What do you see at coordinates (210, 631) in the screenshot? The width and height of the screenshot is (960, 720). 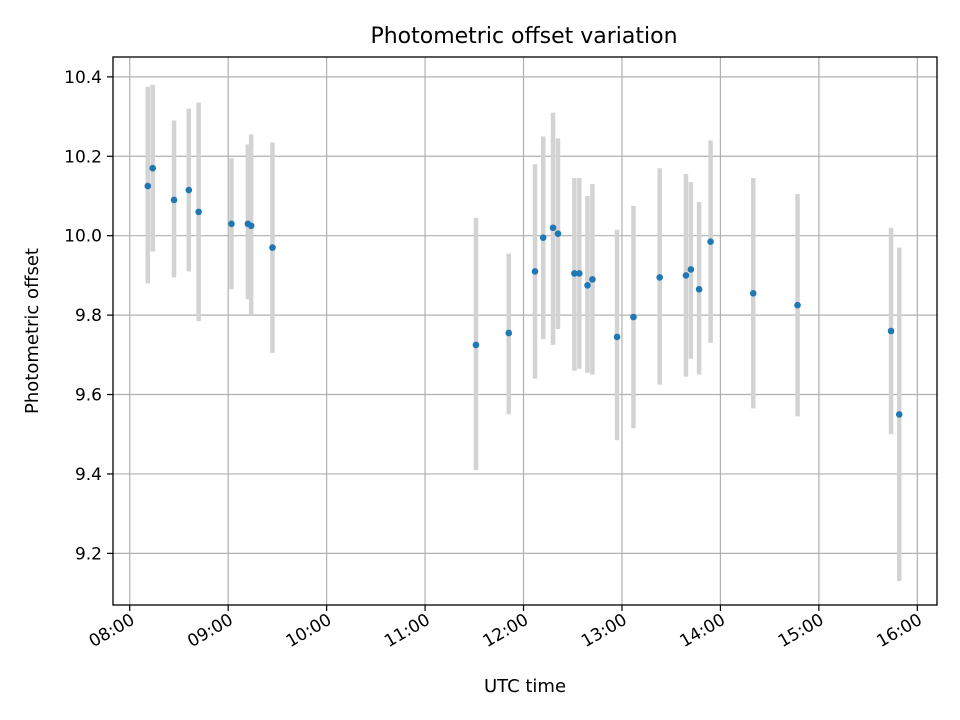 I see `x-tick-label: 09:00` at bounding box center [210, 631].